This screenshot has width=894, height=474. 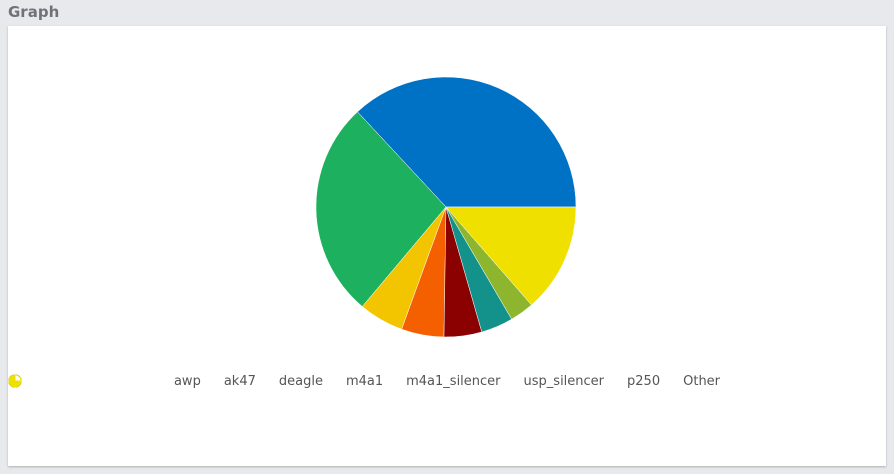 I want to click on legend-item: usp_silencer, so click(x=306, y=381).